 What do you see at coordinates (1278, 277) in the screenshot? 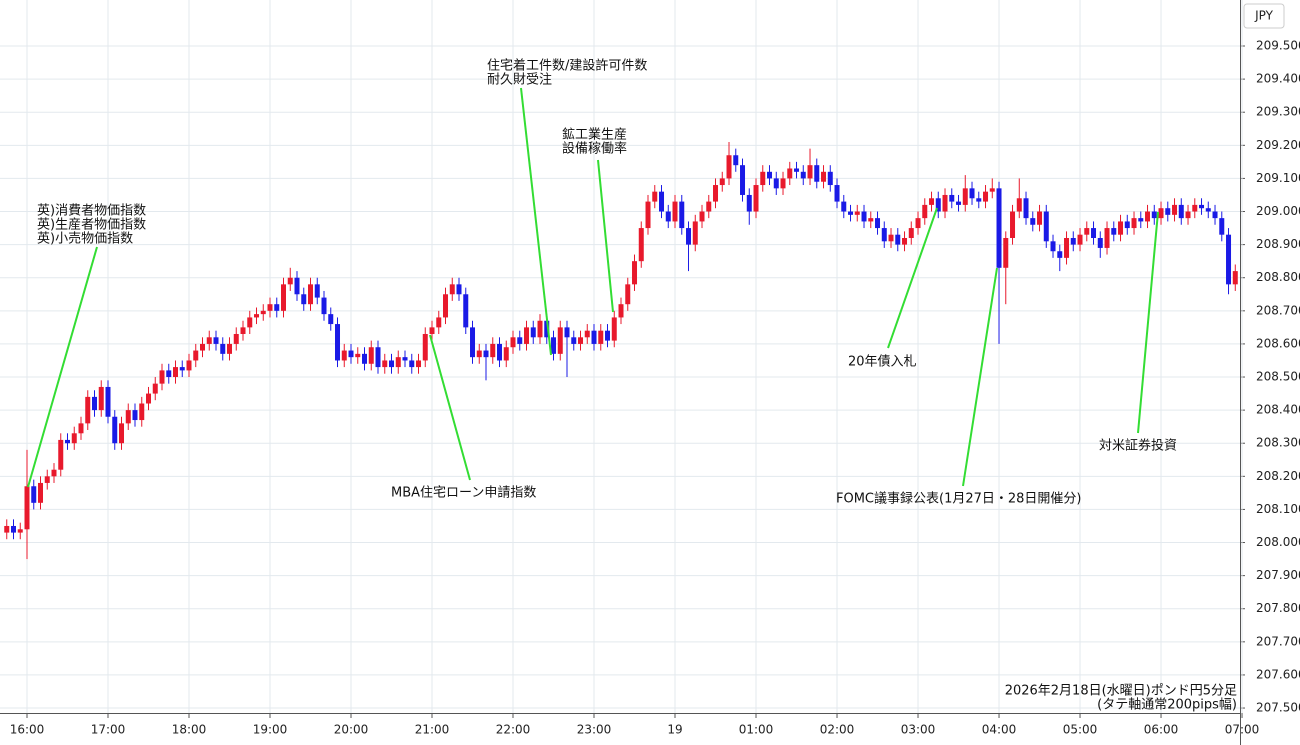
I see `y-tick-label: 208.800` at bounding box center [1278, 277].